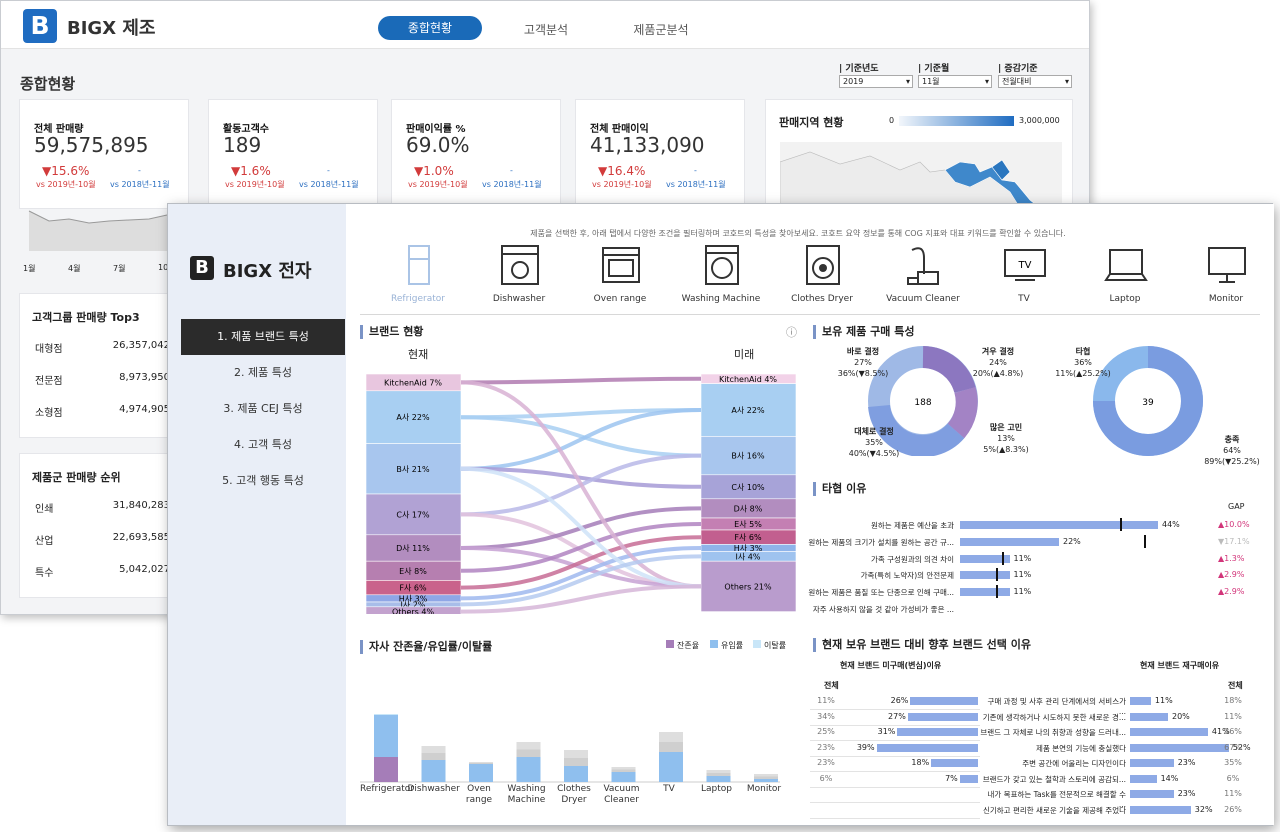  I want to click on product-refrigerator: Refrigerator, so click(418, 274).